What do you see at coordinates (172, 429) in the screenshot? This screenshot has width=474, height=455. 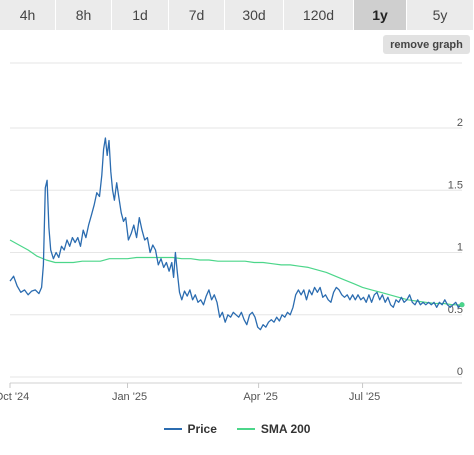 I see `price-swatch` at bounding box center [172, 429].